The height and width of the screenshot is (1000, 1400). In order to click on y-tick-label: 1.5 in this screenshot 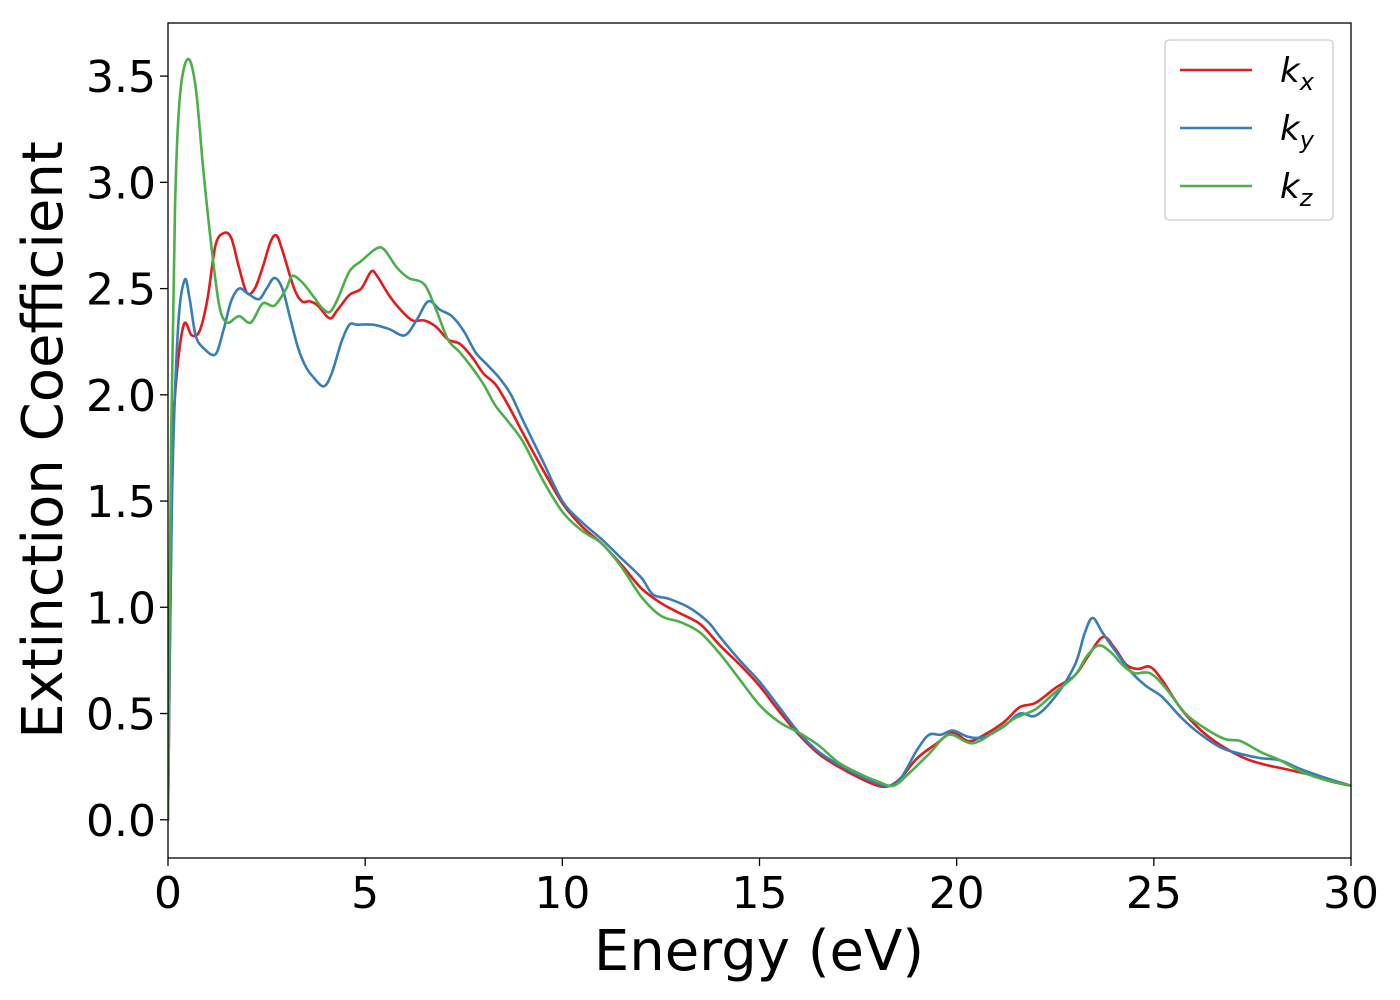, I will do `click(121, 502)`.